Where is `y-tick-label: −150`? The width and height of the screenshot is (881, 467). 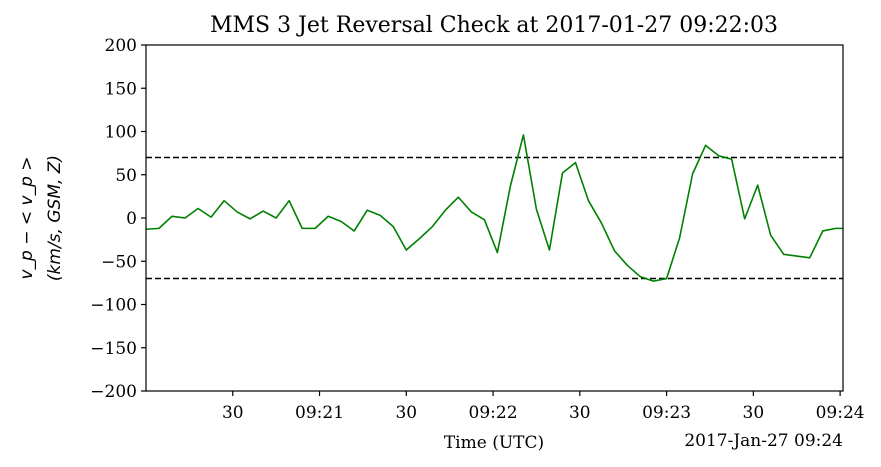 y-tick-label: −150 is located at coordinates (113, 349).